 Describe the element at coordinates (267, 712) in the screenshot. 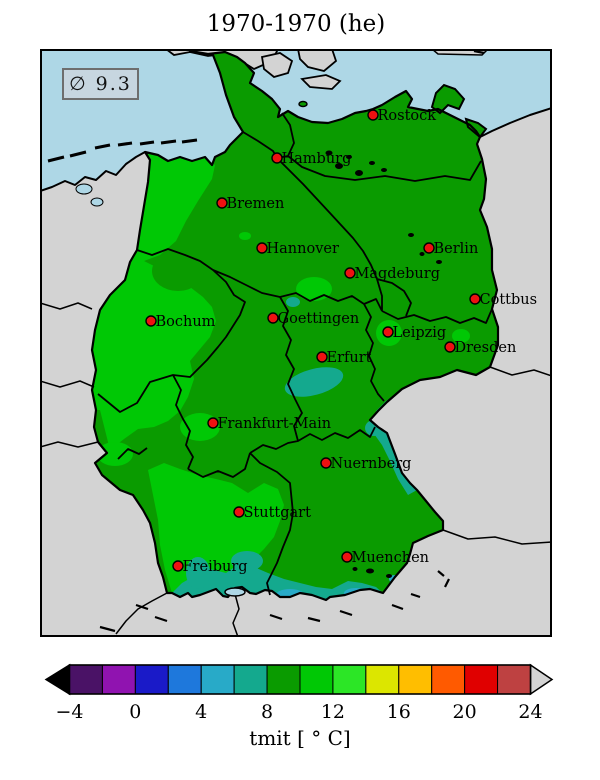

I see `colorbar-tick-label: 8` at that location.